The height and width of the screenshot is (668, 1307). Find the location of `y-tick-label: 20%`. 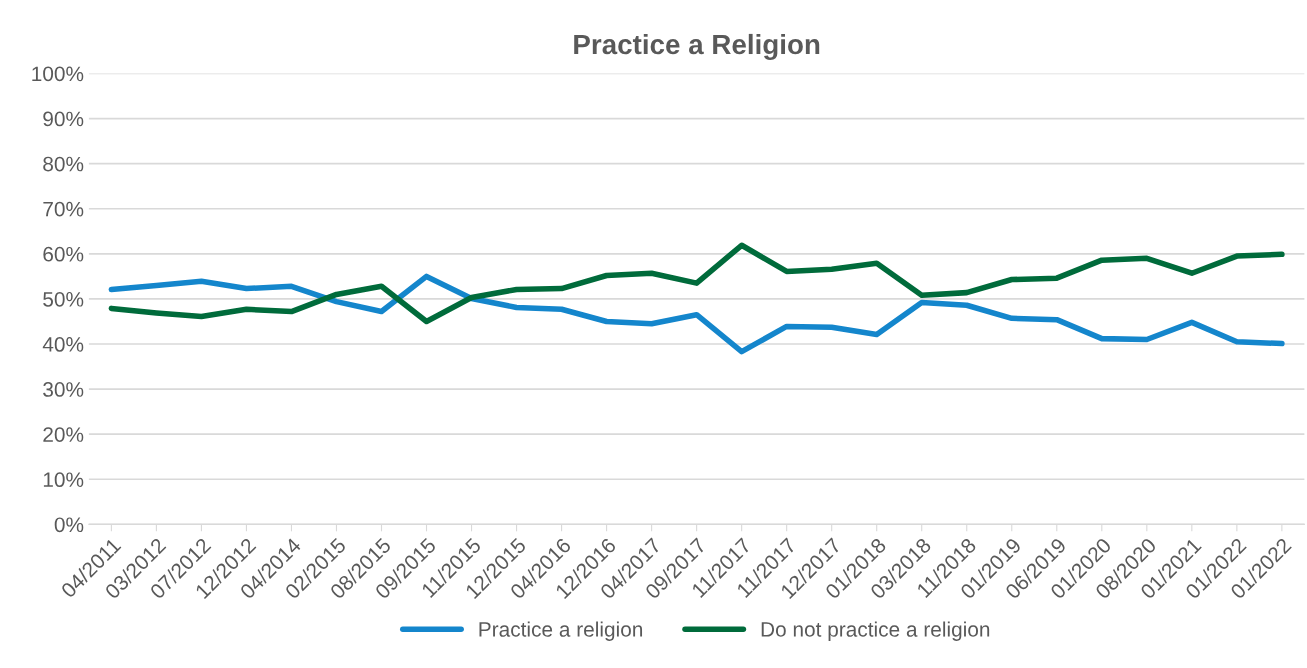

y-tick-label: 20% is located at coordinates (63, 434).